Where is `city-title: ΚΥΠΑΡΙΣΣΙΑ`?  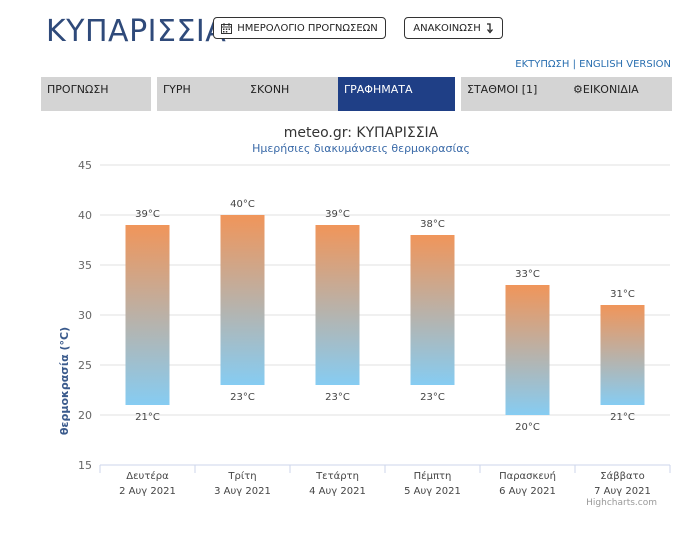
city-title: ΚΥΠΑΡΙΣΣΙΑ is located at coordinates (136, 31).